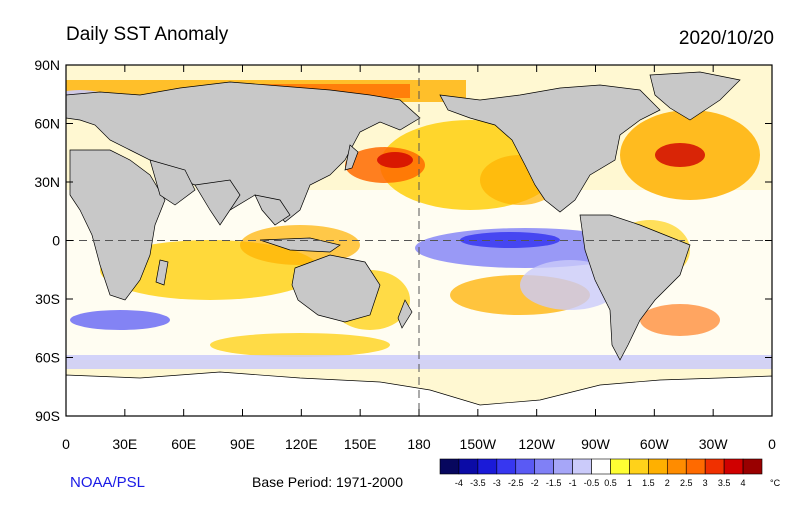 This screenshot has width=800, height=510. Describe the element at coordinates (217, 202) in the screenshot. I see `land-india` at that location.